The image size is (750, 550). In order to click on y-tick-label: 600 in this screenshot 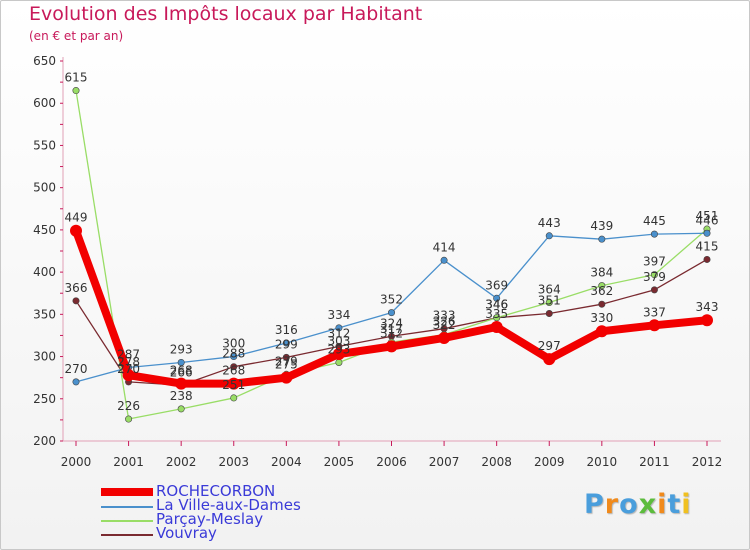, I will do `click(44, 103)`.